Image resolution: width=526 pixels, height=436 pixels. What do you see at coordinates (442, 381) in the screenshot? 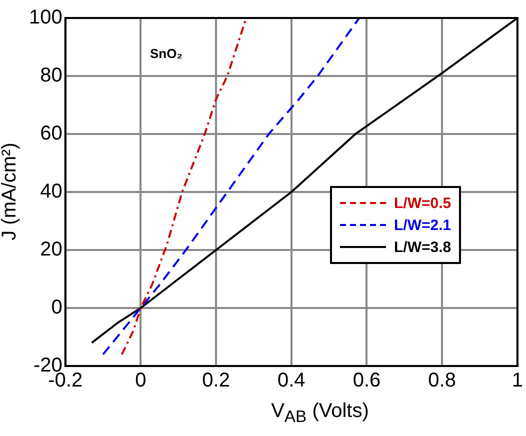
I see `x-tick-label: 0.8` at bounding box center [442, 381].